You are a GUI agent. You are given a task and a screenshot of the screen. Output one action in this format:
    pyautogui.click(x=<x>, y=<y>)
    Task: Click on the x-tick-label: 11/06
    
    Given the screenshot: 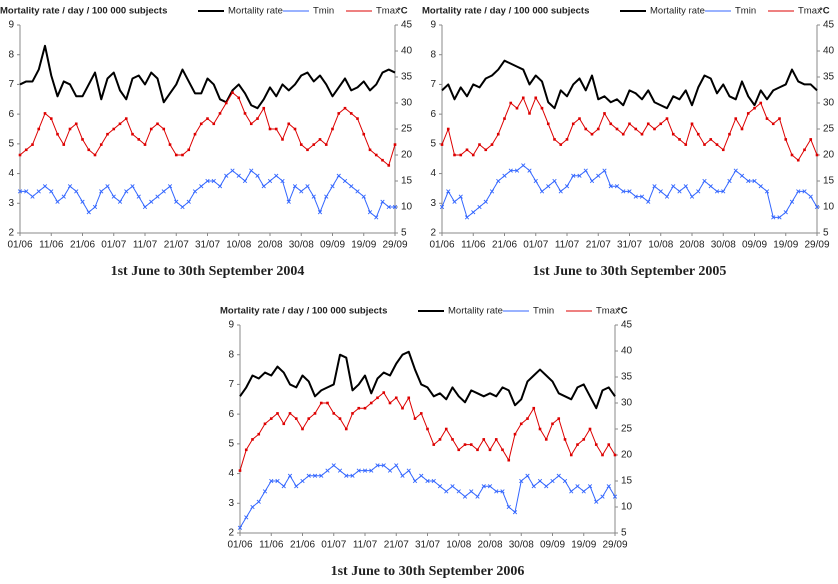 What is the action you would take?
    pyautogui.click(x=271, y=545)
    